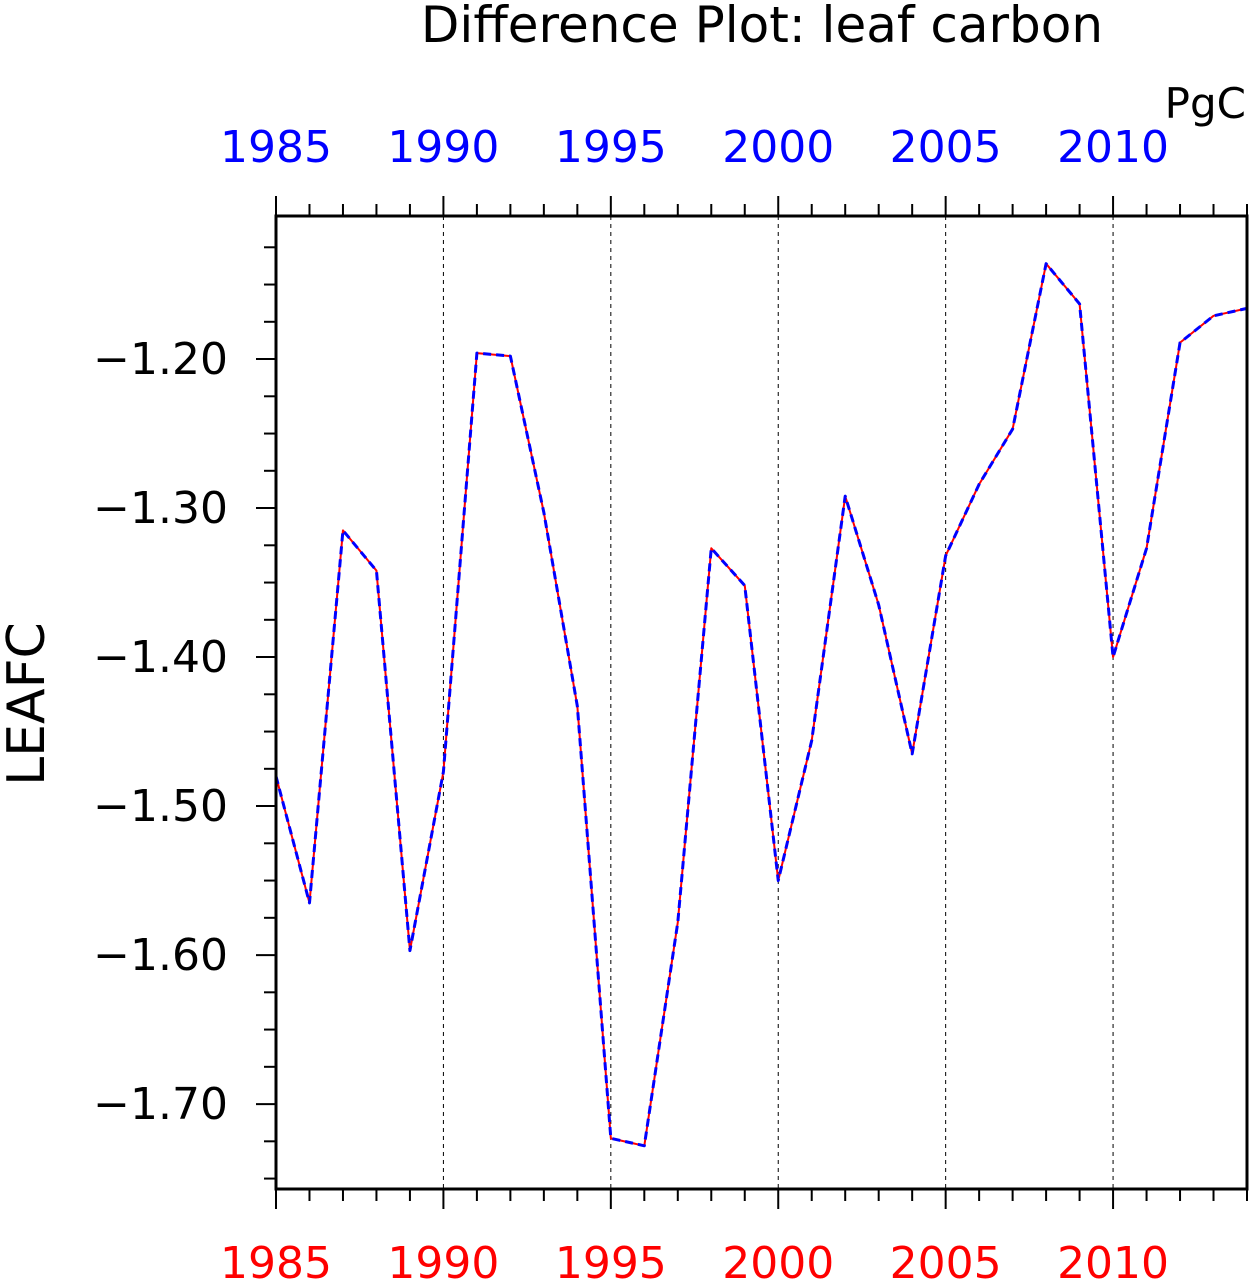 The width and height of the screenshot is (1250, 1280). I want to click on x-tick-label-top-1985: 1985, so click(276, 147).